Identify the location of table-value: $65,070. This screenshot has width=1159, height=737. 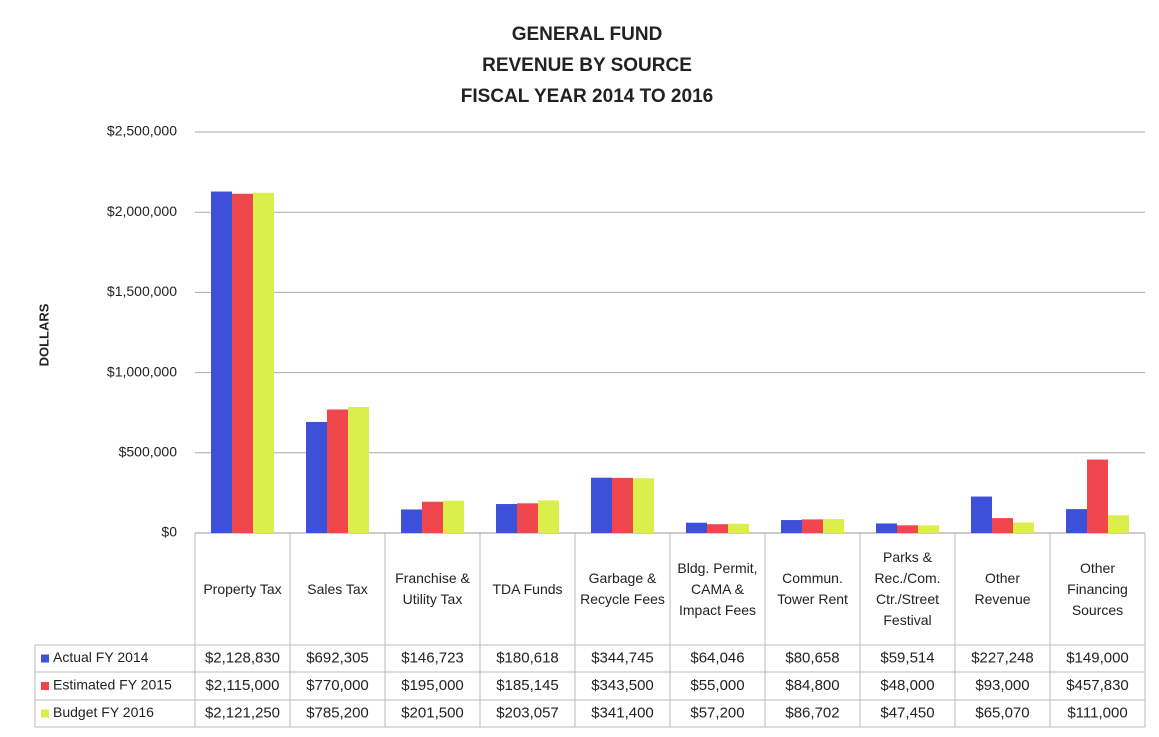
(1002, 712).